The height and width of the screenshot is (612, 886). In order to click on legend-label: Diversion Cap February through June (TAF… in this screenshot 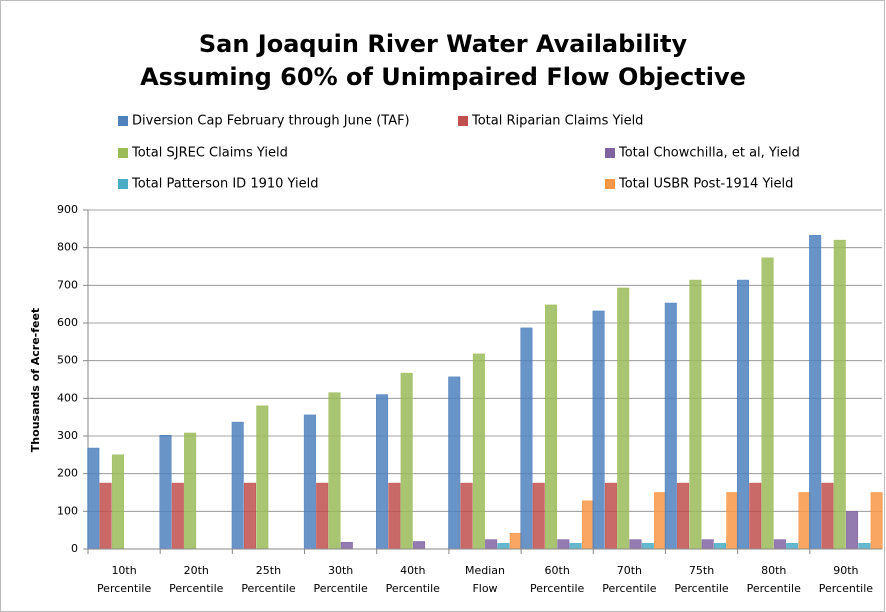, I will do `click(271, 121)`.